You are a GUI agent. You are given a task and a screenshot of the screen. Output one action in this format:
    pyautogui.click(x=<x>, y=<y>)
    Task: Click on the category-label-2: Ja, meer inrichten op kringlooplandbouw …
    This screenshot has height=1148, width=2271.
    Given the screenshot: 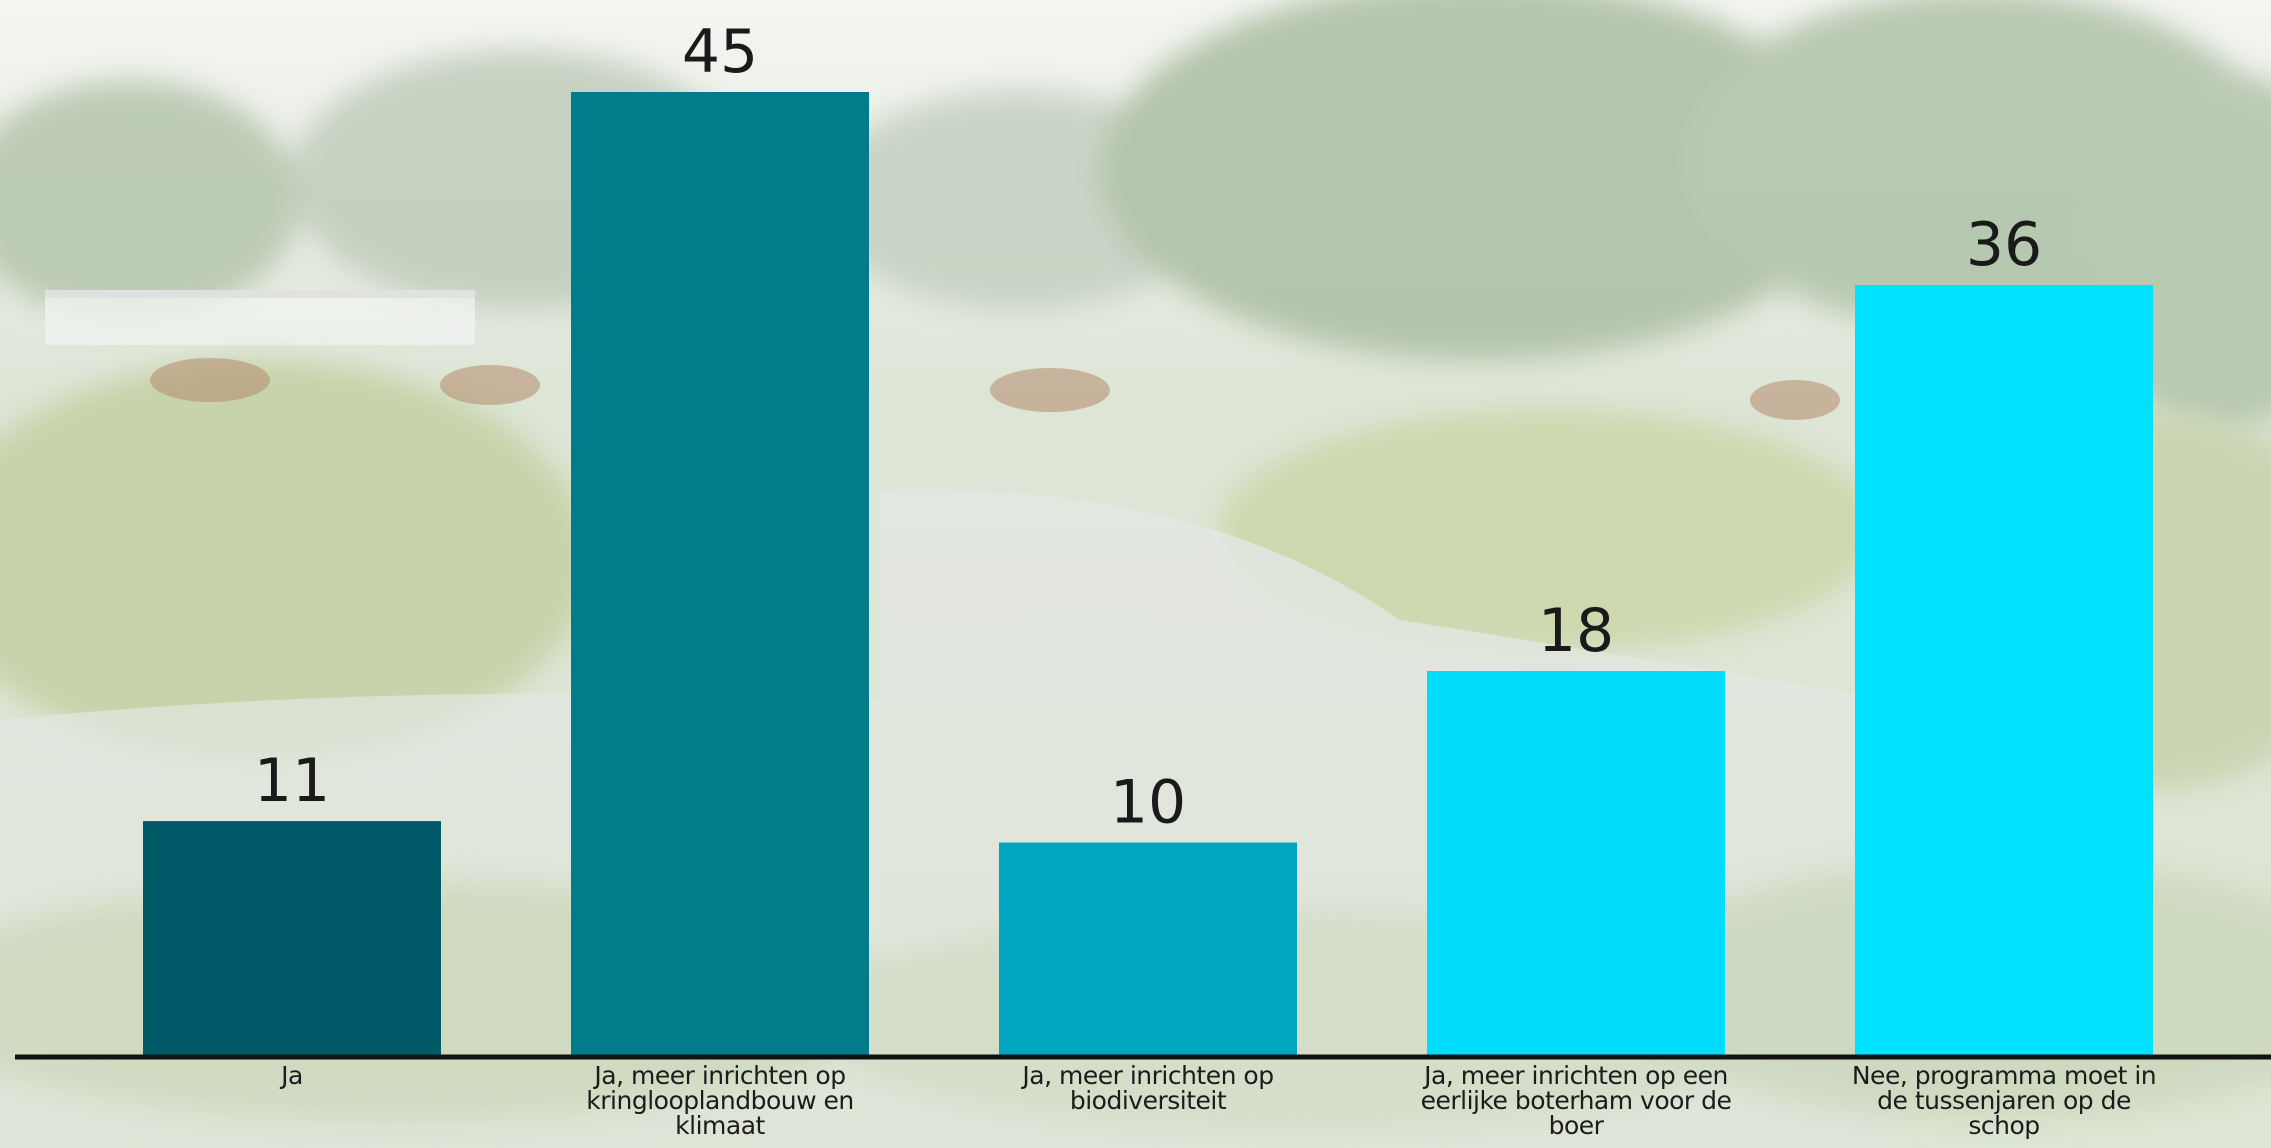 What is the action you would take?
    pyautogui.click(x=720, y=1100)
    